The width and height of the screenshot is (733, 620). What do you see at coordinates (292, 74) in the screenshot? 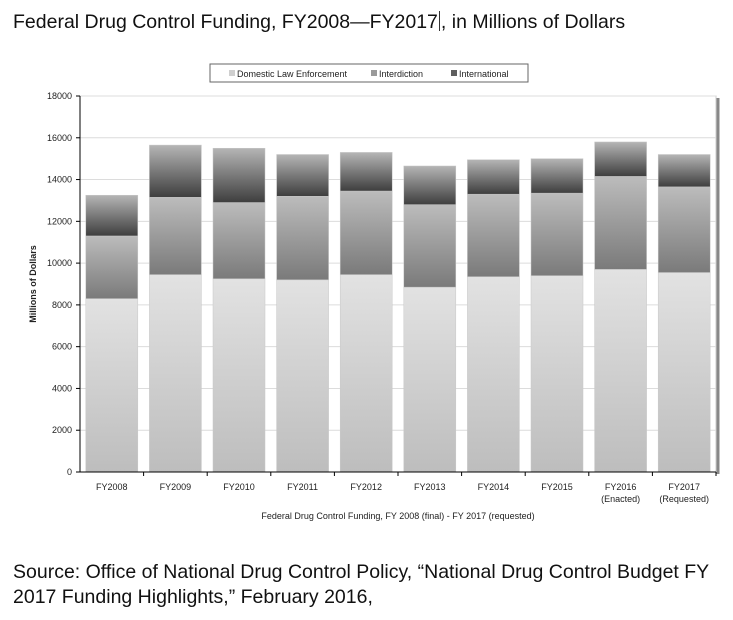
I see `legend-label: Domestic Law Enforcement` at bounding box center [292, 74].